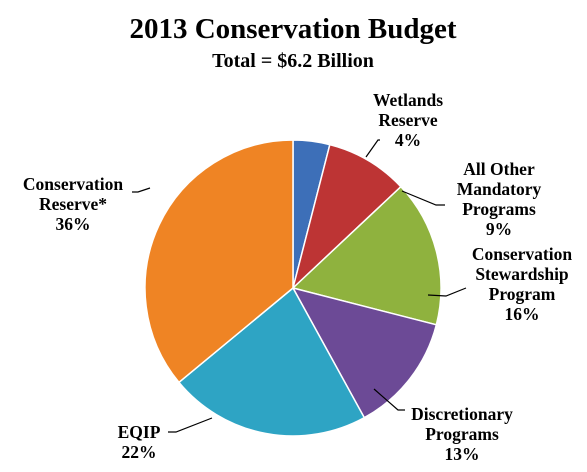  What do you see at coordinates (408, 140) in the screenshot?
I see `slice-value-label: 4%` at bounding box center [408, 140].